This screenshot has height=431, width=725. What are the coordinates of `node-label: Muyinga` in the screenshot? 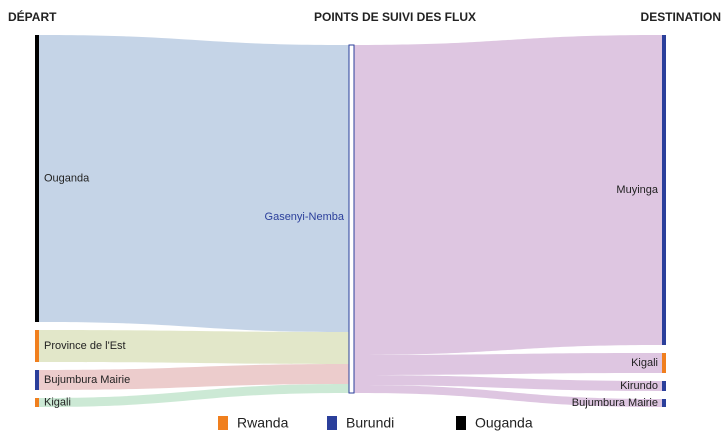 It's located at (637, 190).